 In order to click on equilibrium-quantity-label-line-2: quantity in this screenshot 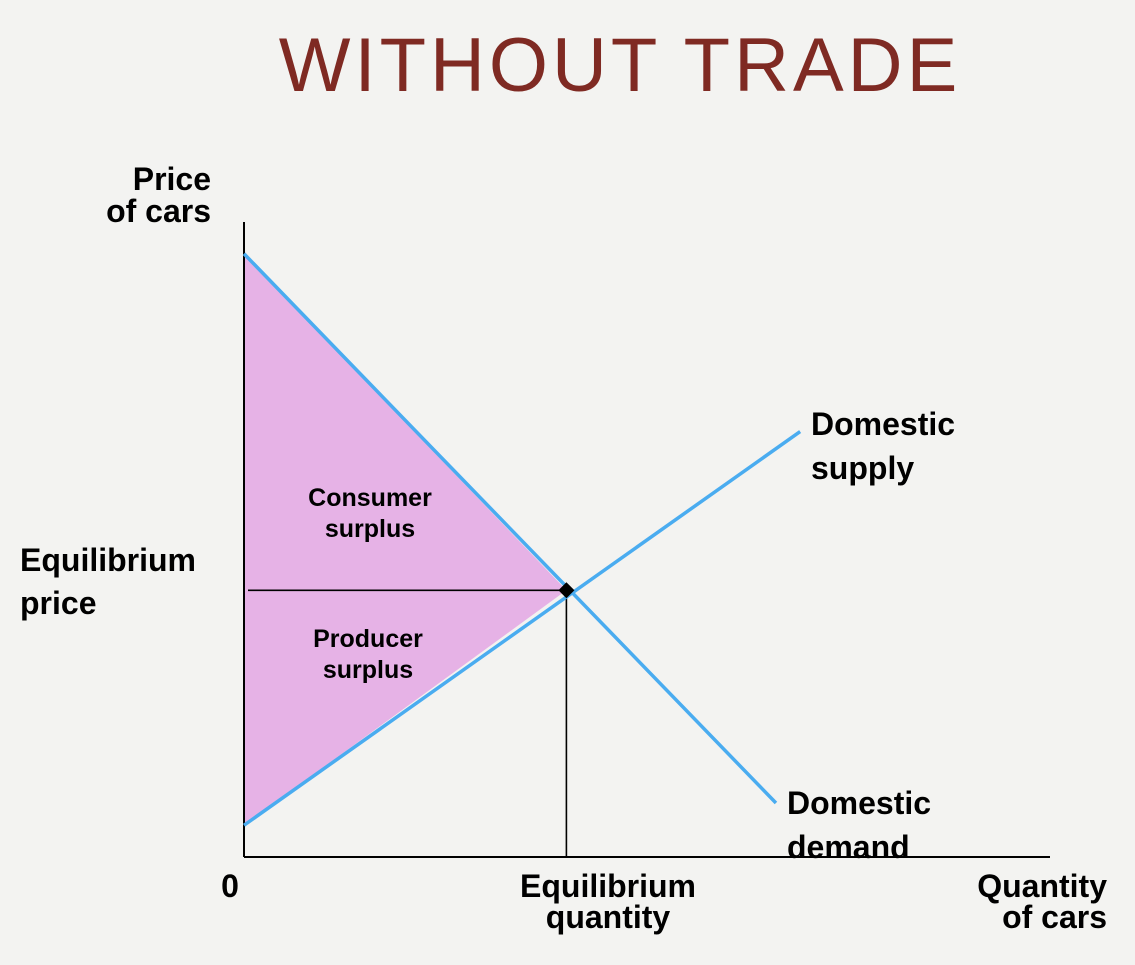, I will do `click(608, 917)`.